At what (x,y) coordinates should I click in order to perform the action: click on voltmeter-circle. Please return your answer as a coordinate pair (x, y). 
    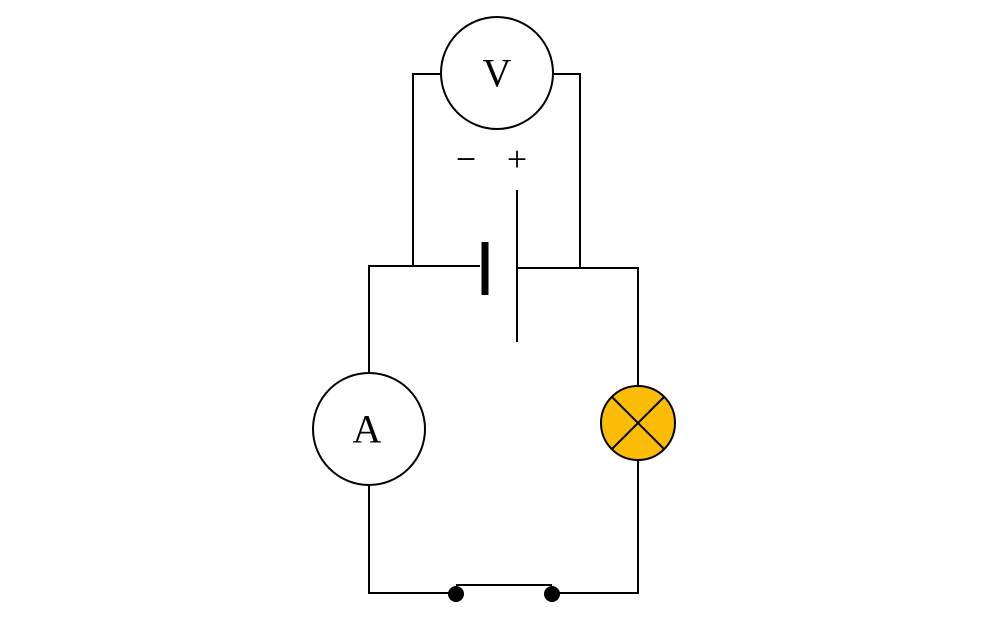
    Looking at the image, I should click on (497, 73).